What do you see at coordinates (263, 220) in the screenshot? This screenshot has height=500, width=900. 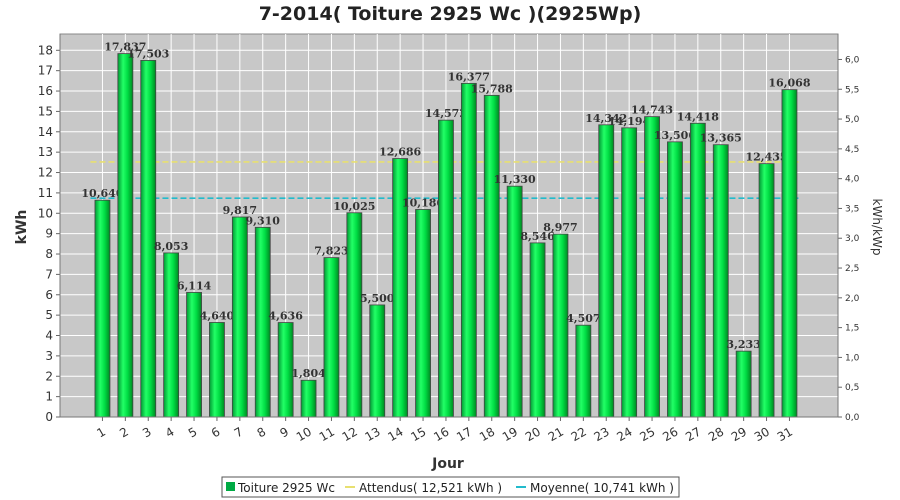 I see `data-label: 9,310` at bounding box center [263, 220].